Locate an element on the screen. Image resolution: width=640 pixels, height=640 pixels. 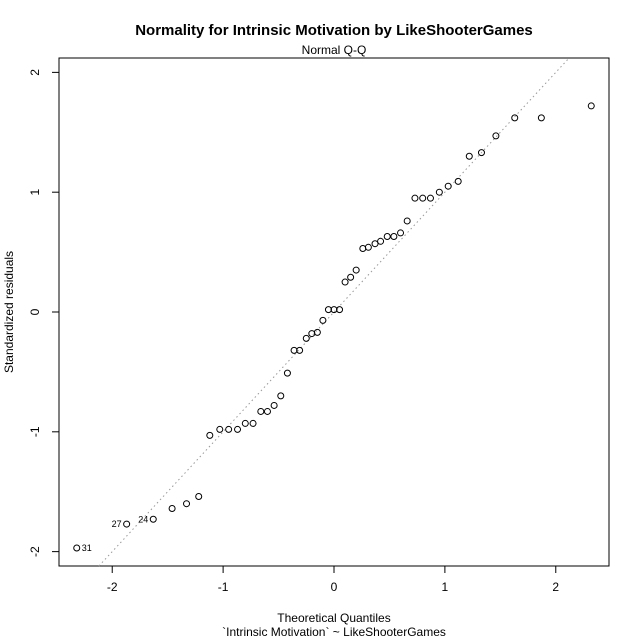
y-tick-label: 0 is located at coordinates (35, 311).